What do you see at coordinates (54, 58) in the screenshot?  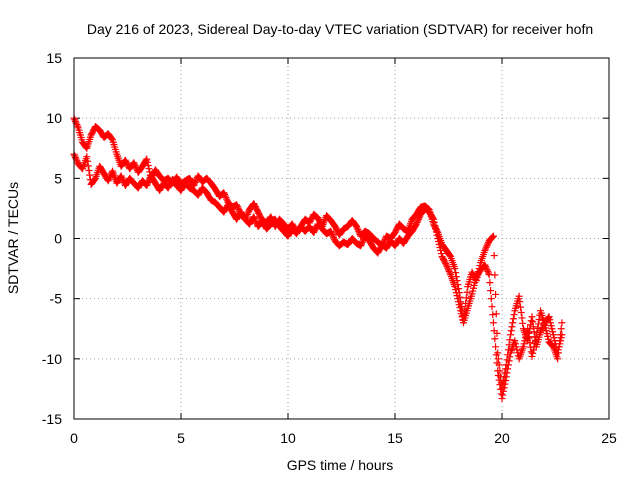 I see `y-tick-label: 15` at bounding box center [54, 58].